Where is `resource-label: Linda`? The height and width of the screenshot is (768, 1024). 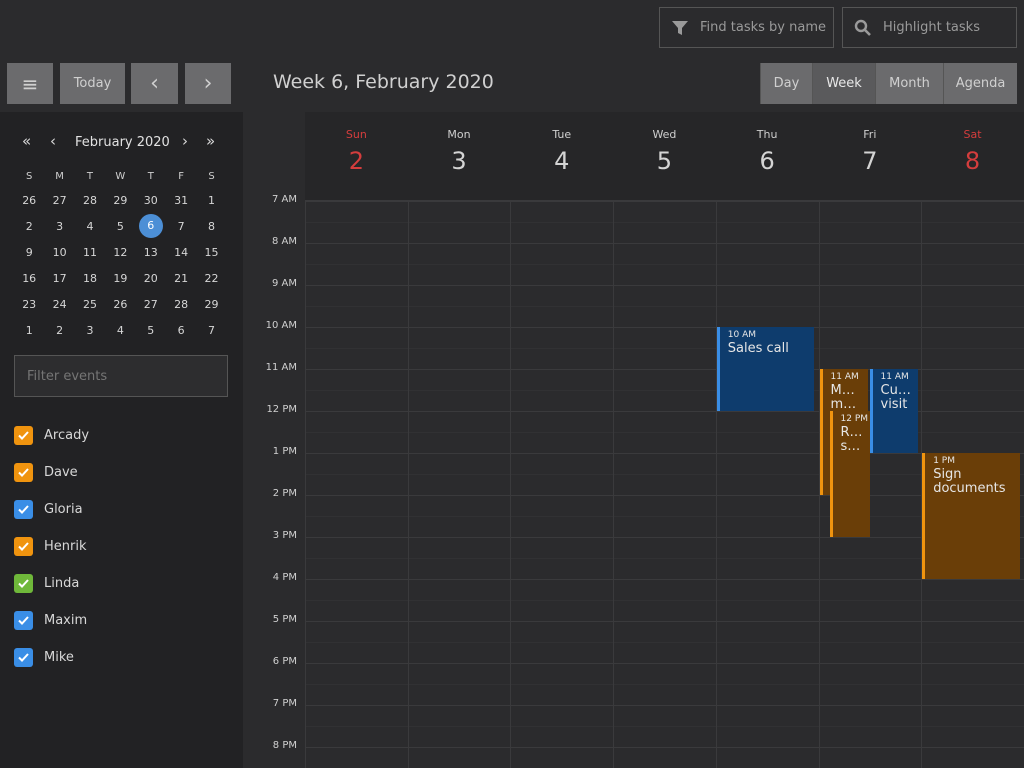 resource-label: Linda is located at coordinates (62, 583).